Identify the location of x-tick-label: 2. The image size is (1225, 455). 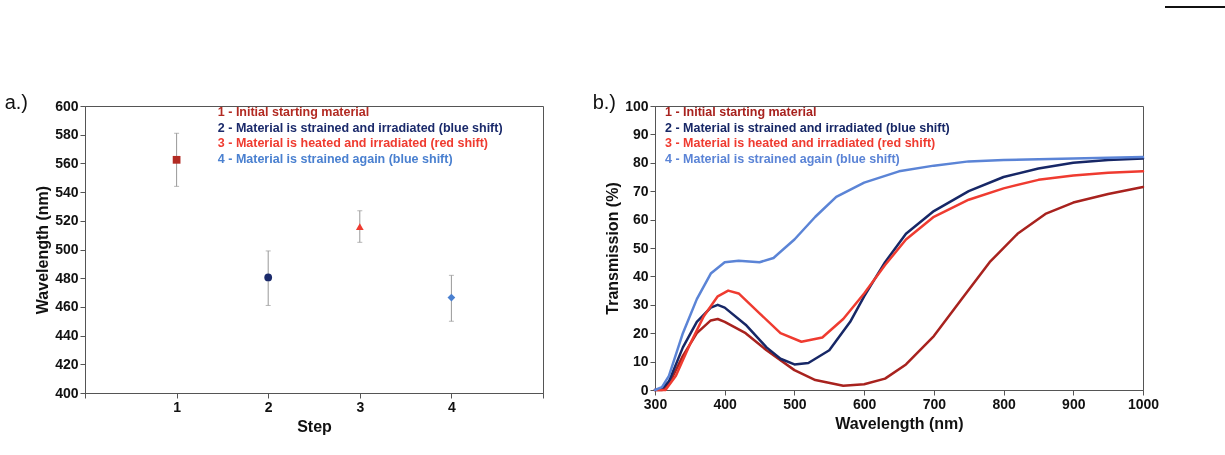
(268, 406).